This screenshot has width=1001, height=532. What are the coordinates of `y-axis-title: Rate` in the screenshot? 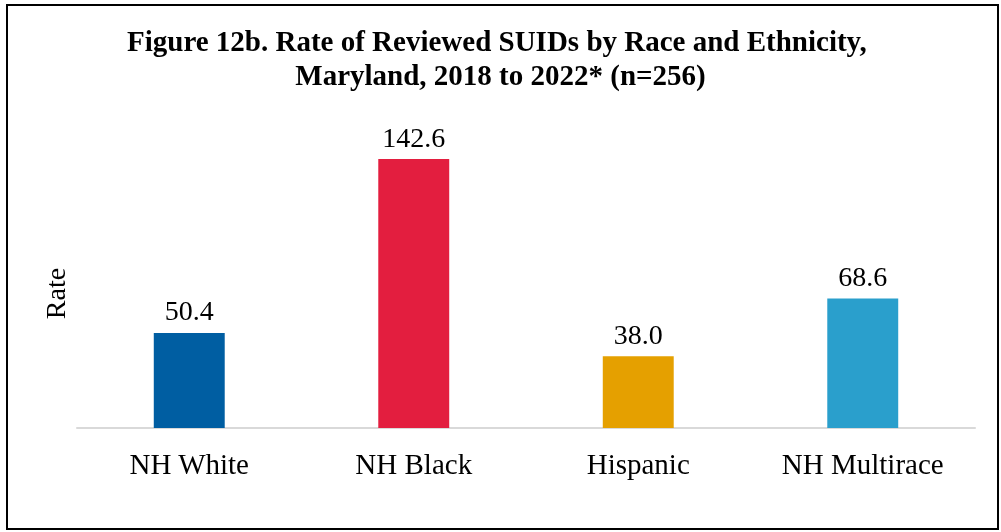 It's located at (55, 293).